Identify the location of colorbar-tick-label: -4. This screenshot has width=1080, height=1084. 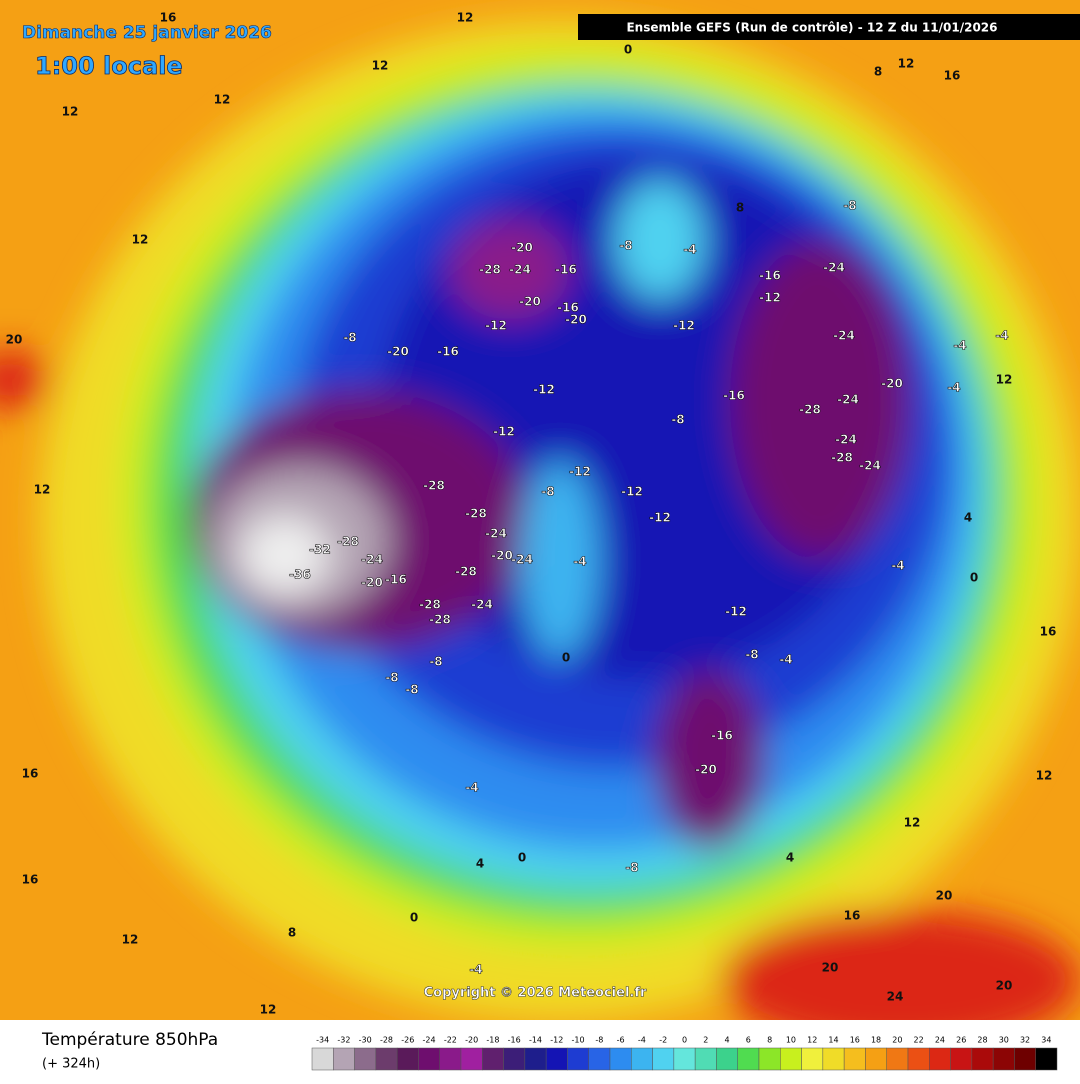
(642, 1040).